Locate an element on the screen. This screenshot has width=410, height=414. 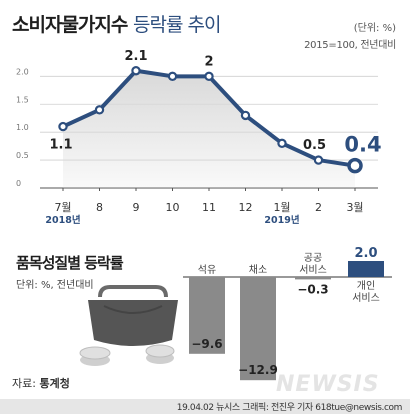
year-label: 2018년 is located at coordinates (62, 220).